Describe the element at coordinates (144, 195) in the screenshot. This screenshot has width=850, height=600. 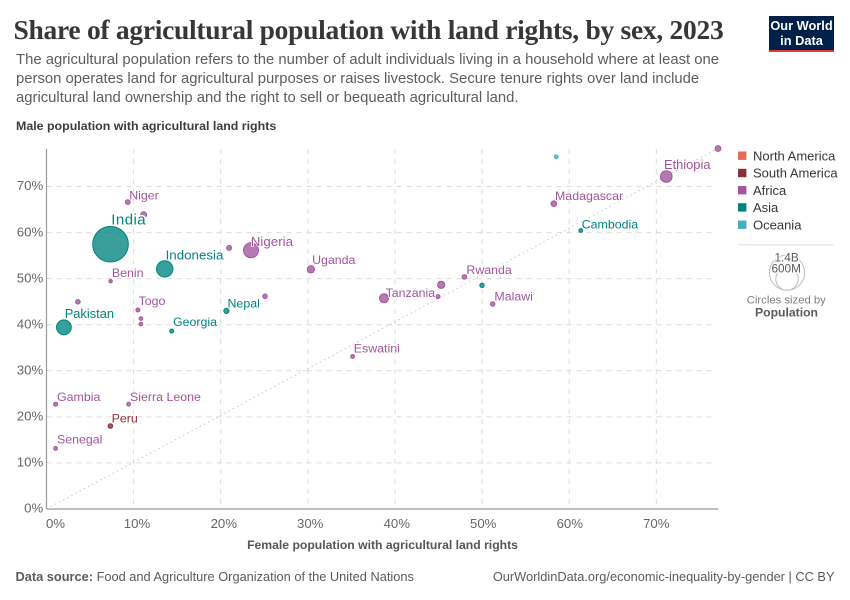
I see `svg-text: Niger` at that location.